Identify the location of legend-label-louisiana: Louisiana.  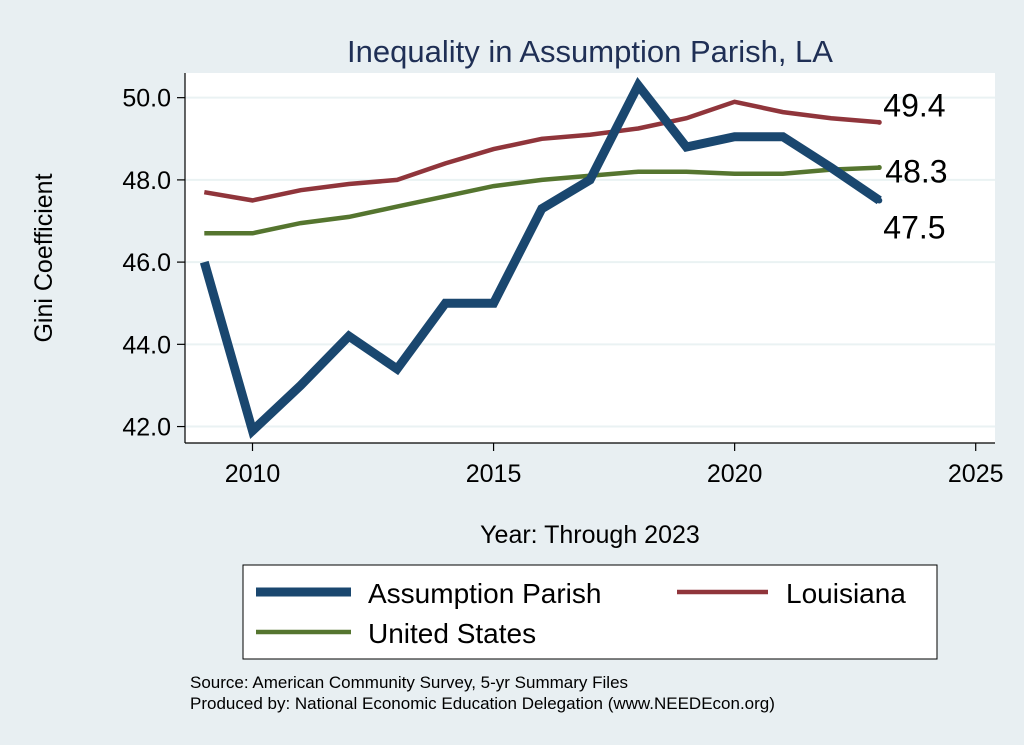
(846, 593).